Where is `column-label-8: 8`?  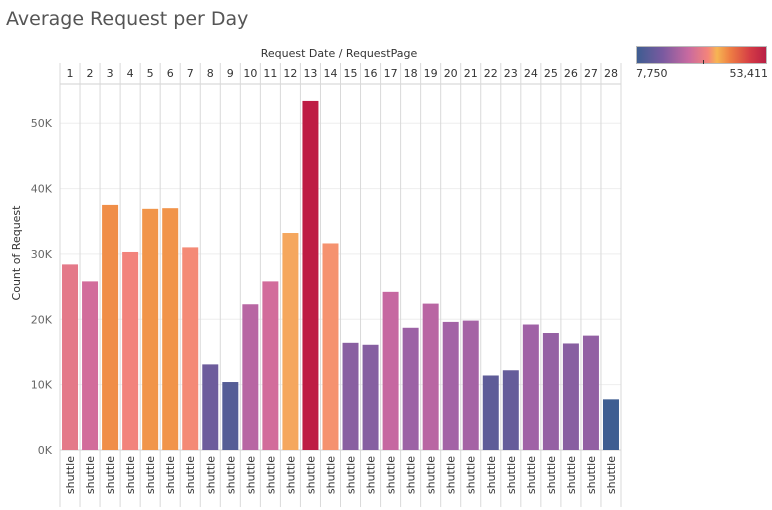
column-label-8: 8 is located at coordinates (210, 73).